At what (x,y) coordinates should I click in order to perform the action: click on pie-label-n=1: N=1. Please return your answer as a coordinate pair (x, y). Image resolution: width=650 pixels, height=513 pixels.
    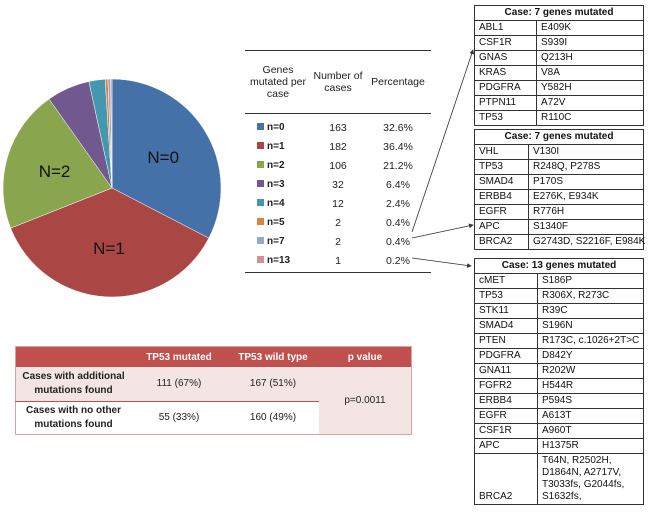
    Looking at the image, I should click on (109, 248).